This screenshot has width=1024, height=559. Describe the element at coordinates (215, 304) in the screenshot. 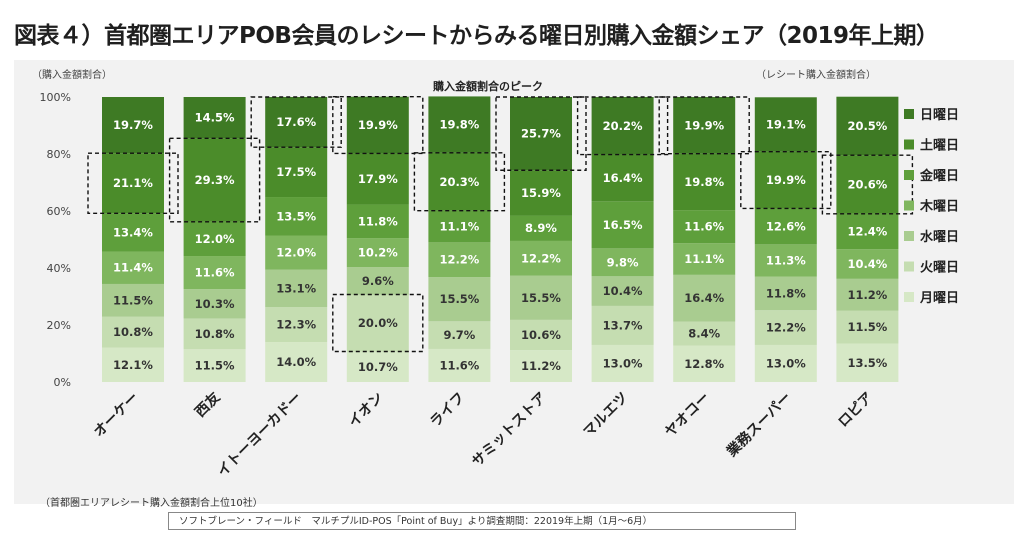

I see `data-label: 10.3%` at that location.